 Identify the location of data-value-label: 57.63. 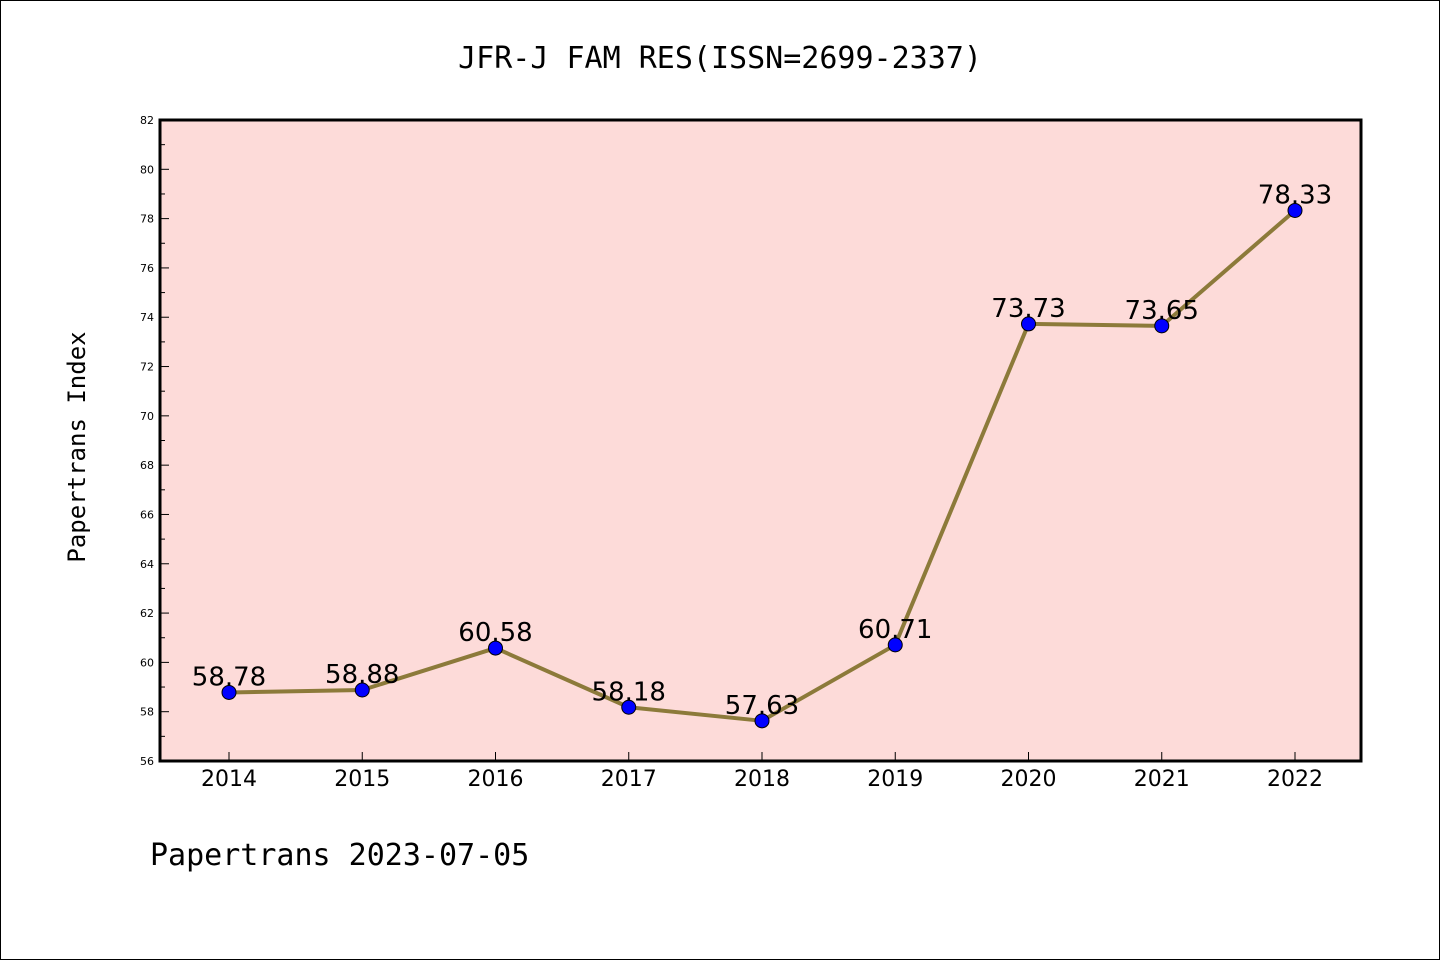
(762, 706).